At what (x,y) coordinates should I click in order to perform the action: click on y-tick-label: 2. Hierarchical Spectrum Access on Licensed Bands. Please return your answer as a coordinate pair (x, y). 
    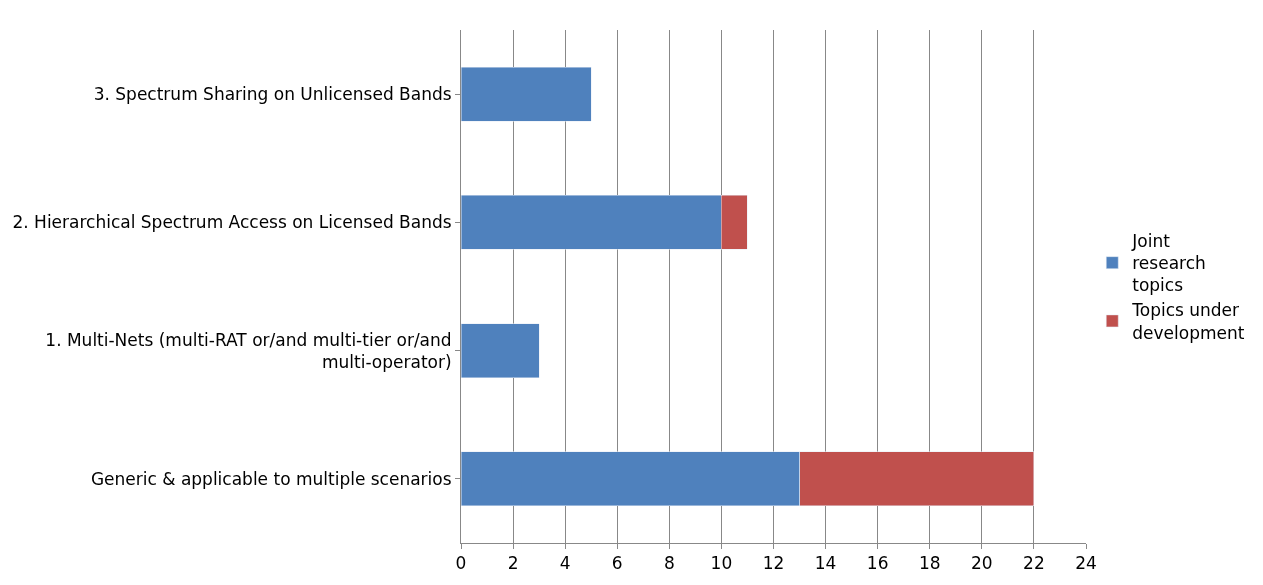
    Looking at the image, I should click on (232, 222).